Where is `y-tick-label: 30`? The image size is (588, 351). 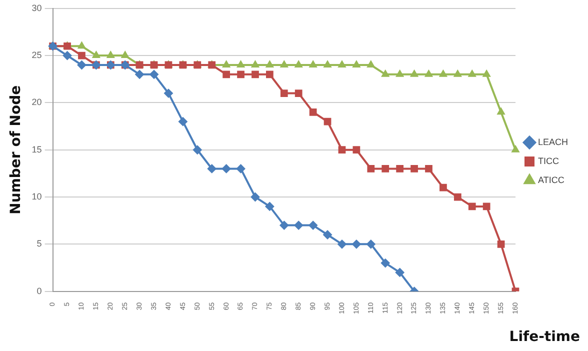
y-tick-label: 30 is located at coordinates (37, 7).